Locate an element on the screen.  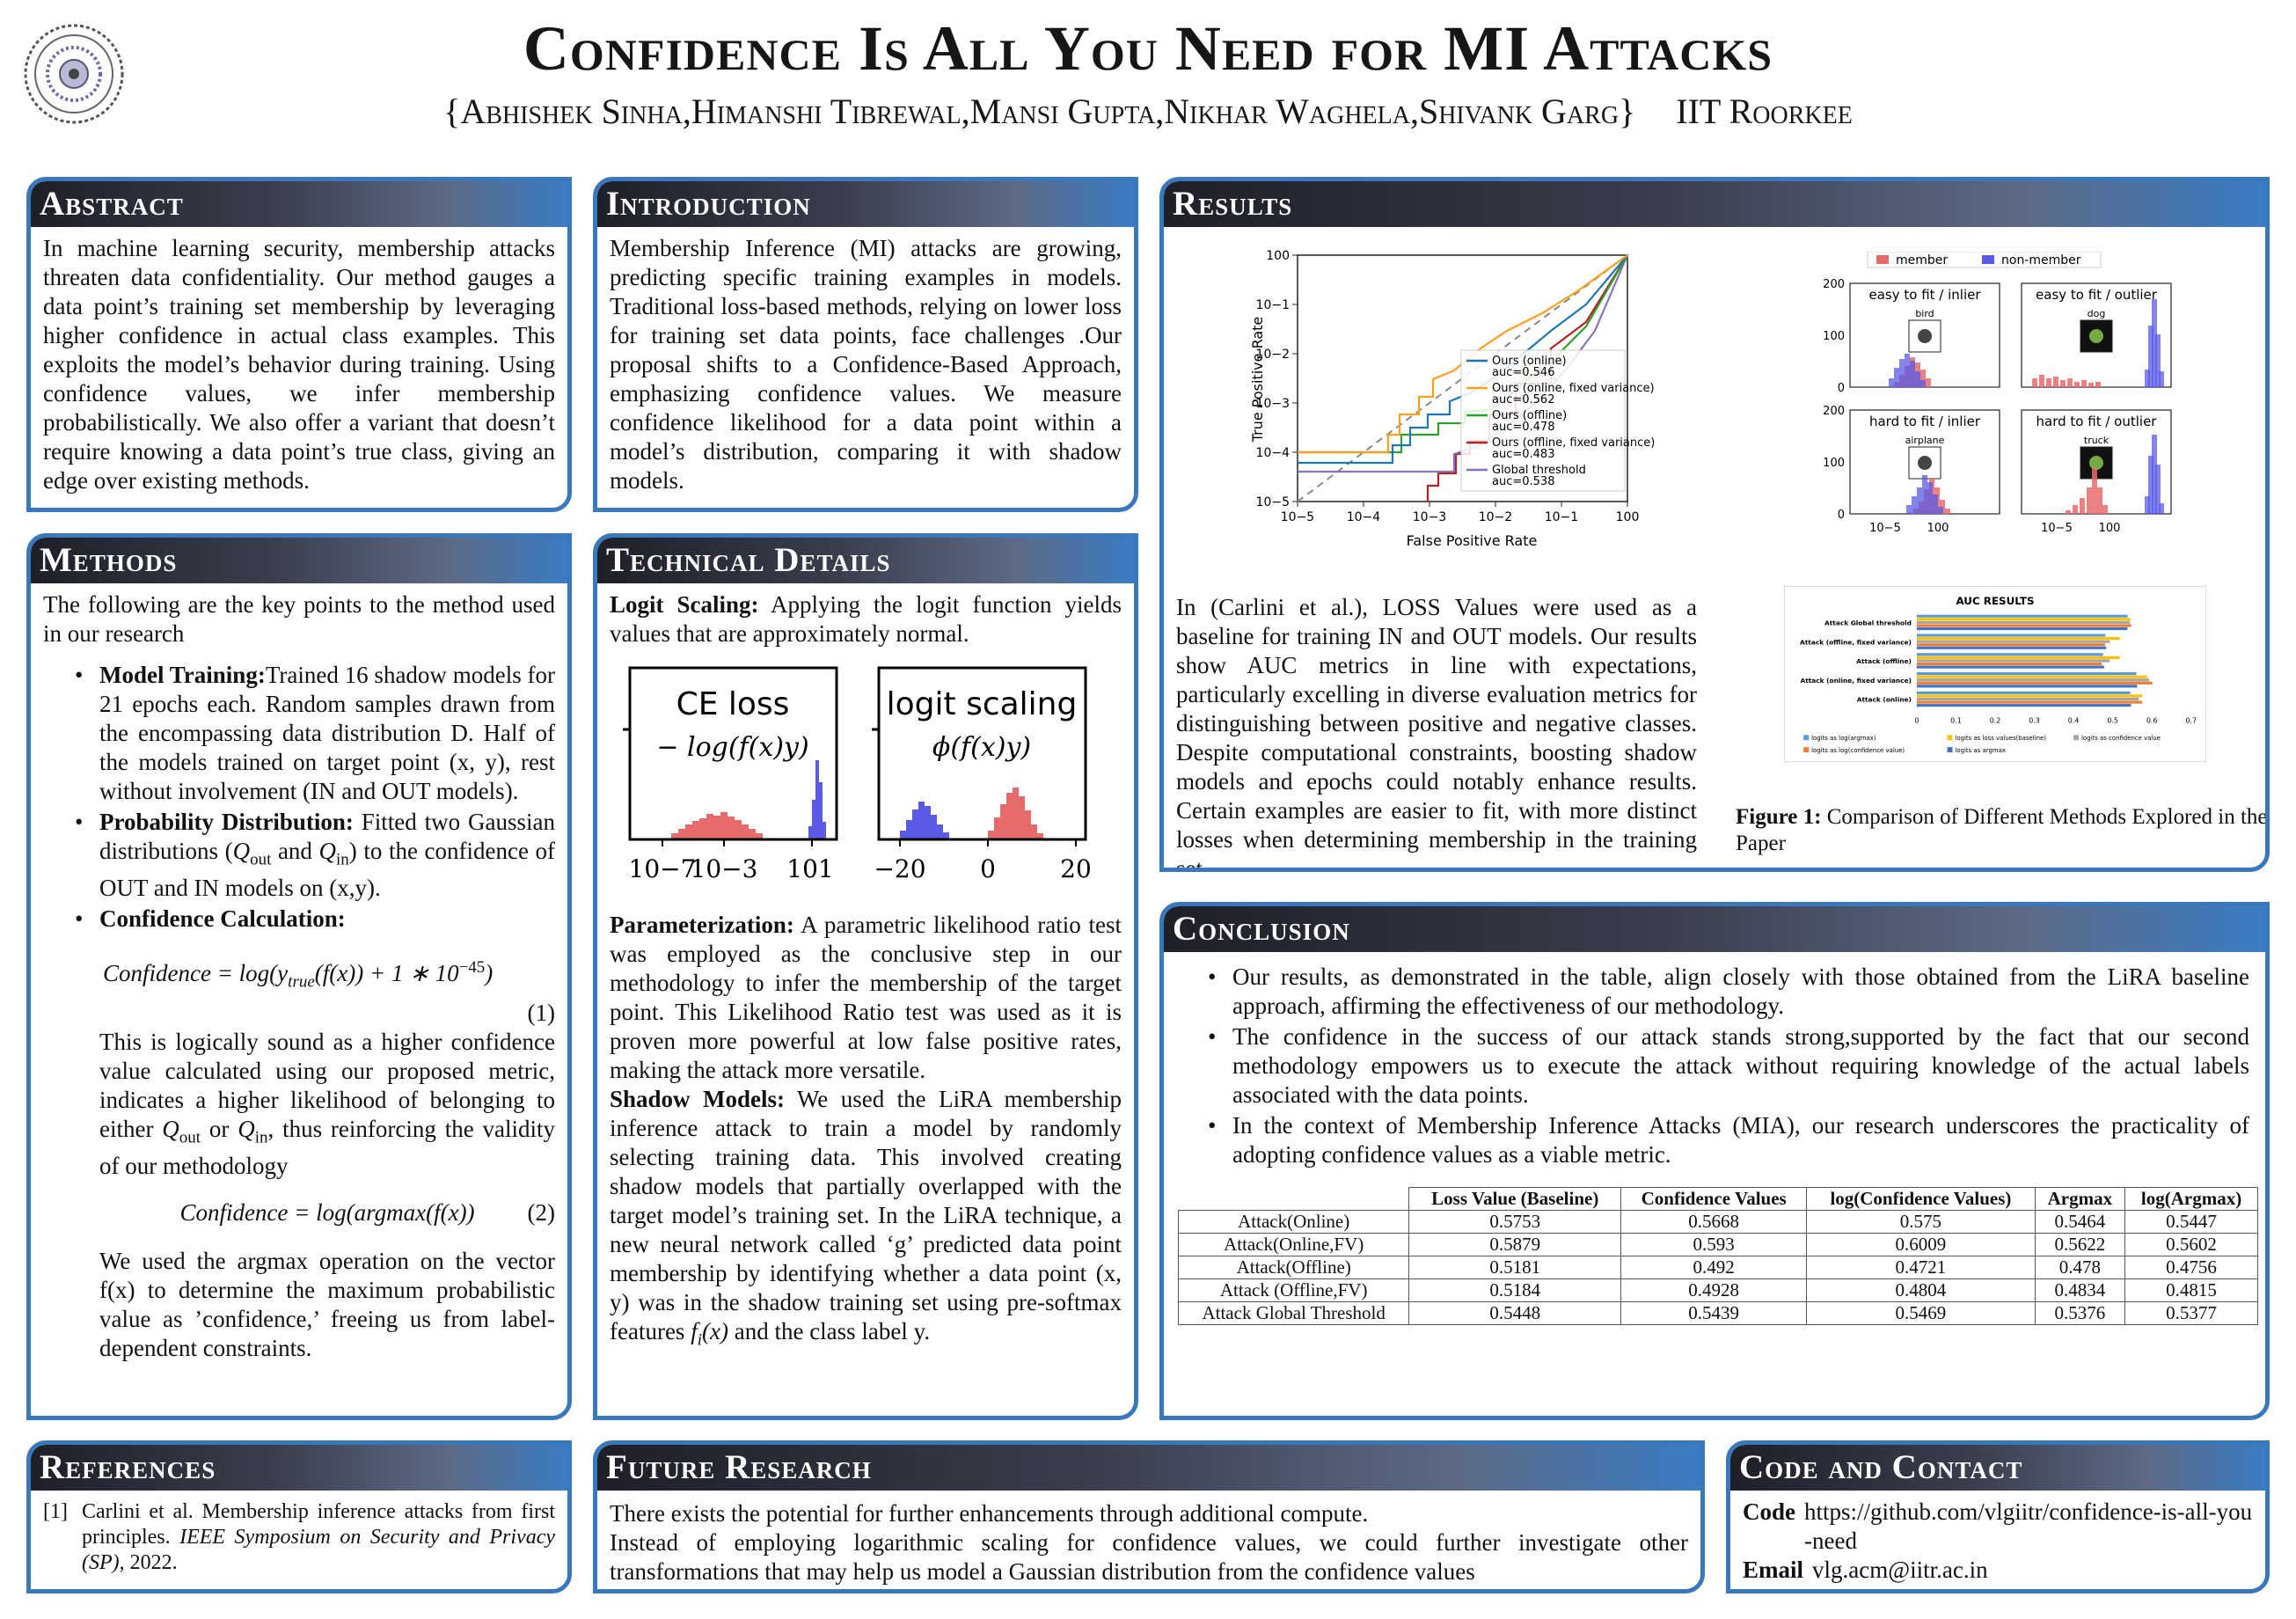
roc-legend-auc: auc=0.546 is located at coordinates (1523, 372).